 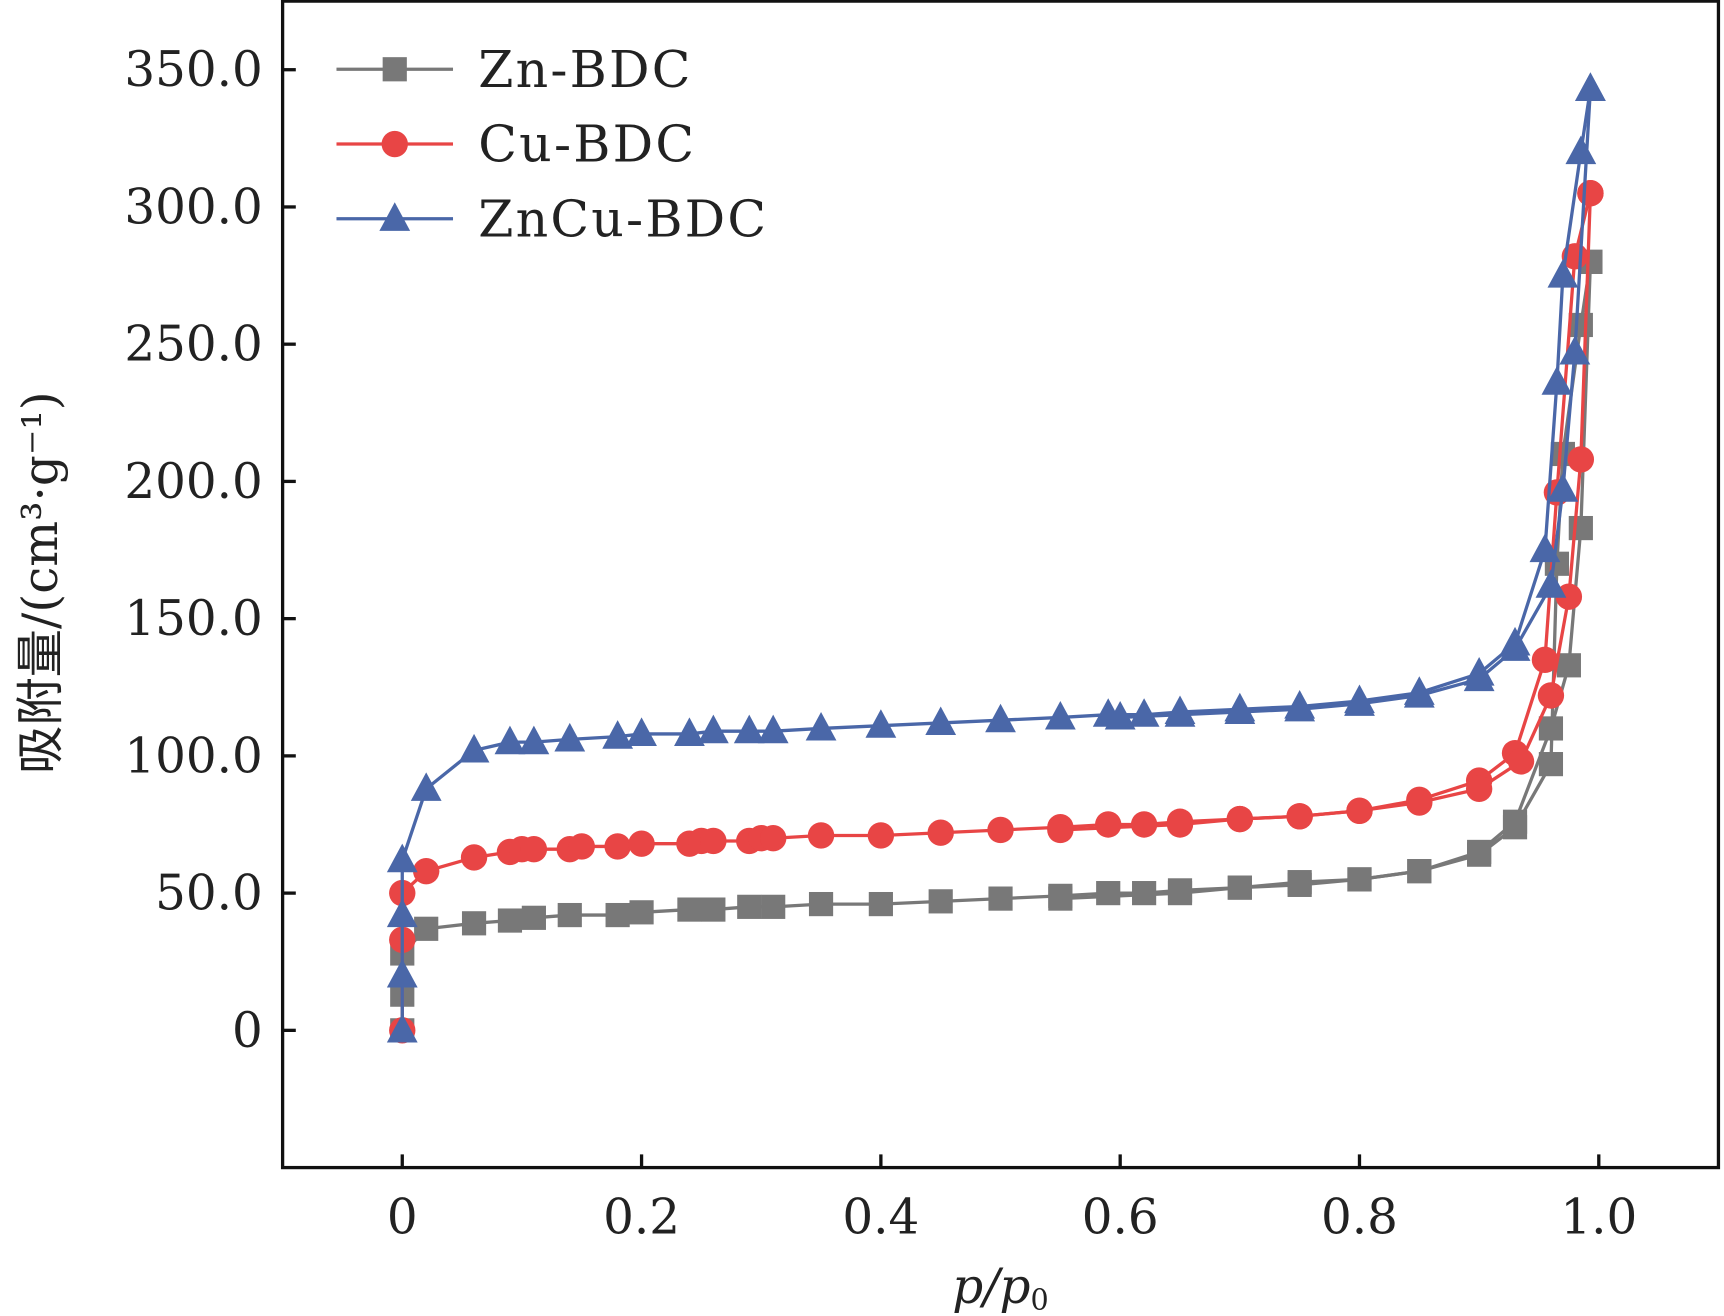 What do you see at coordinates (402, 1218) in the screenshot?
I see `x-tick-label: 0` at bounding box center [402, 1218].